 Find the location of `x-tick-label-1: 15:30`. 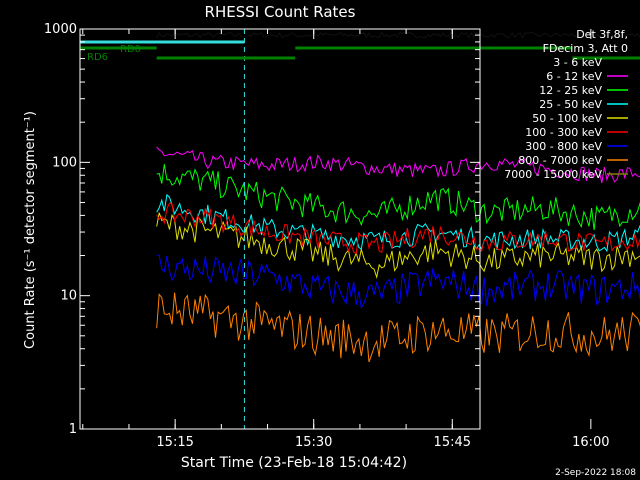

x-tick-label-1: 15:30 is located at coordinates (313, 442).